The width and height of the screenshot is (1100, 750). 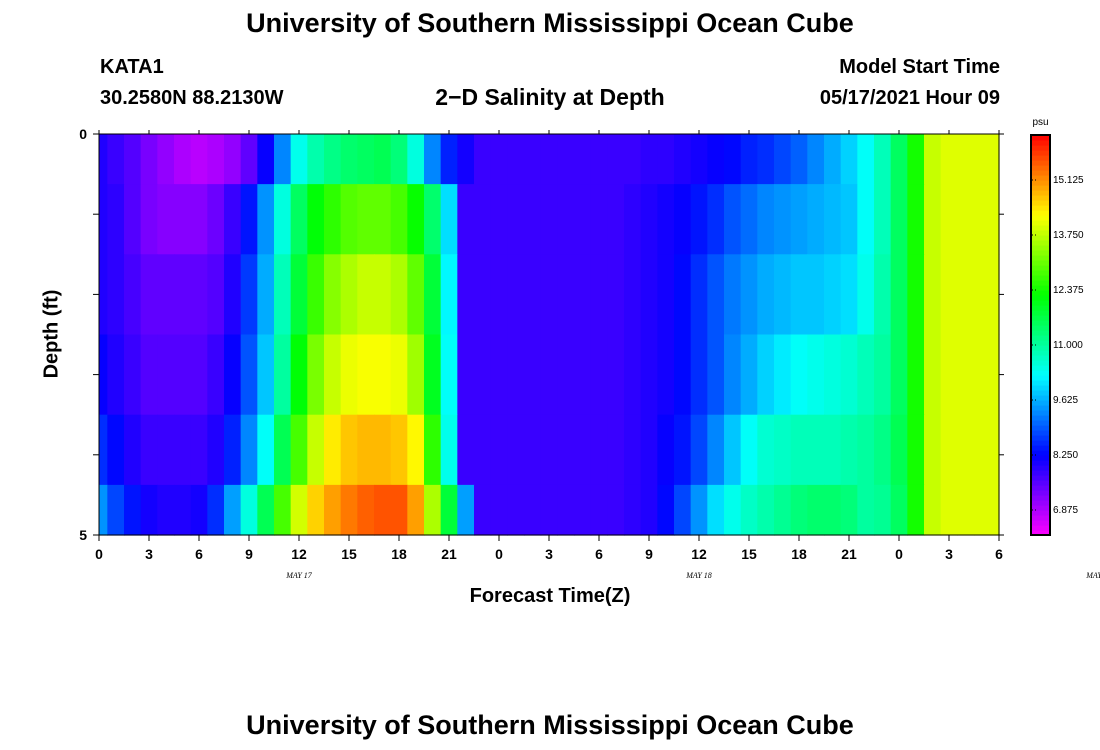 I want to click on colorbar-unit: psu, so click(x=1040, y=122).